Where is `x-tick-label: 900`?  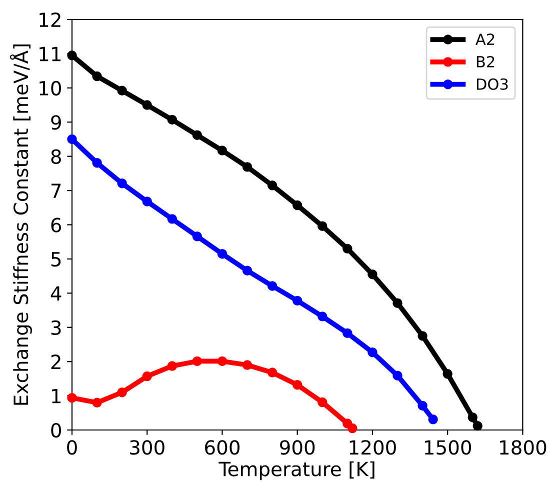 x-tick-label: 900 is located at coordinates (297, 447).